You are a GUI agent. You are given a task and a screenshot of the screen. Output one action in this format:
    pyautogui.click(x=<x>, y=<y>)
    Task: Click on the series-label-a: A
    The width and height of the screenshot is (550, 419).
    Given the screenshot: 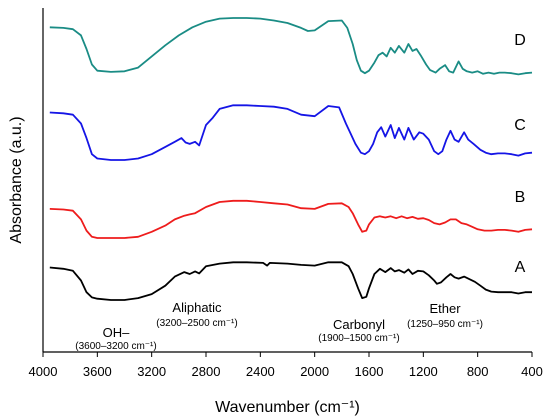 What is the action you would take?
    pyautogui.click(x=520, y=267)
    